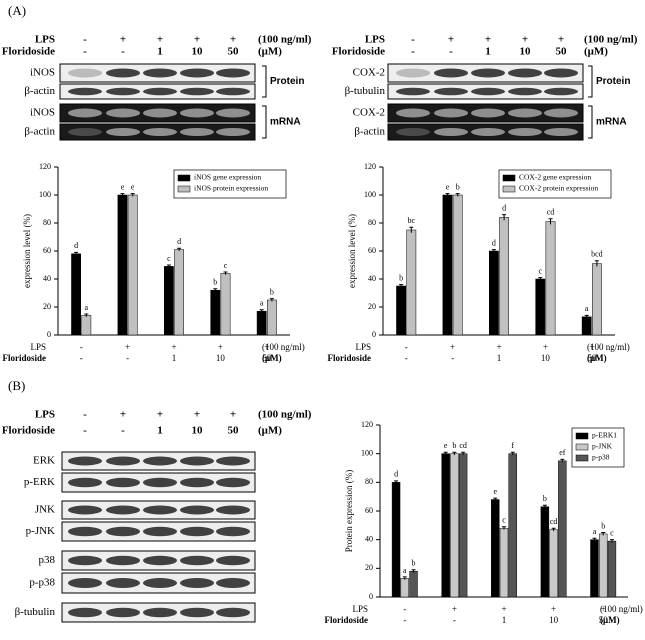 The width and height of the screenshot is (645, 640). Describe the element at coordinates (360, 609) in the screenshot. I see `treatment-name: LPS` at that location.